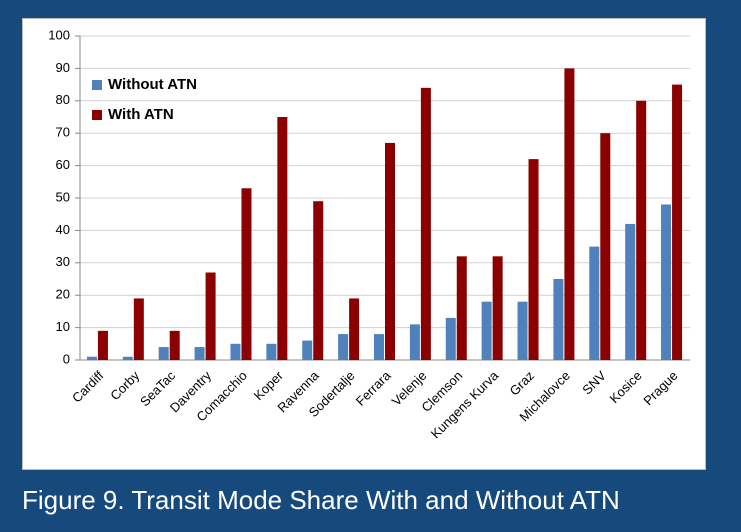  I want to click on x-tick-label: SNV, so click(594, 383).